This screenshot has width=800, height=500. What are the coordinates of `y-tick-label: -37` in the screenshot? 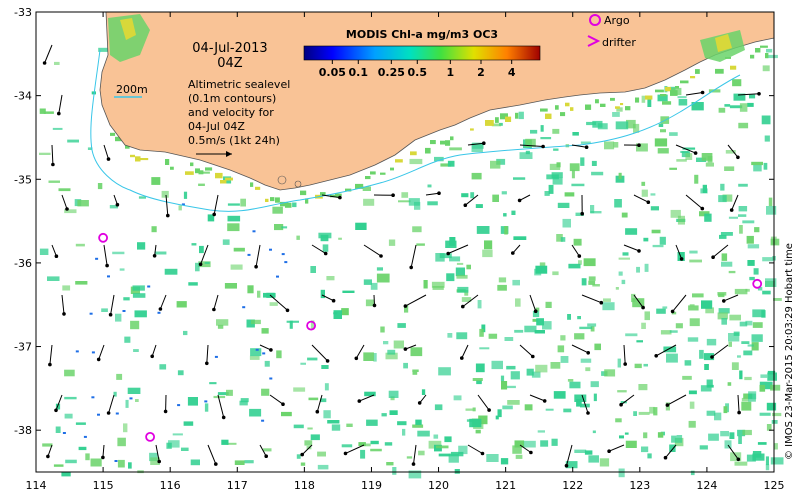 It's located at (23, 347).